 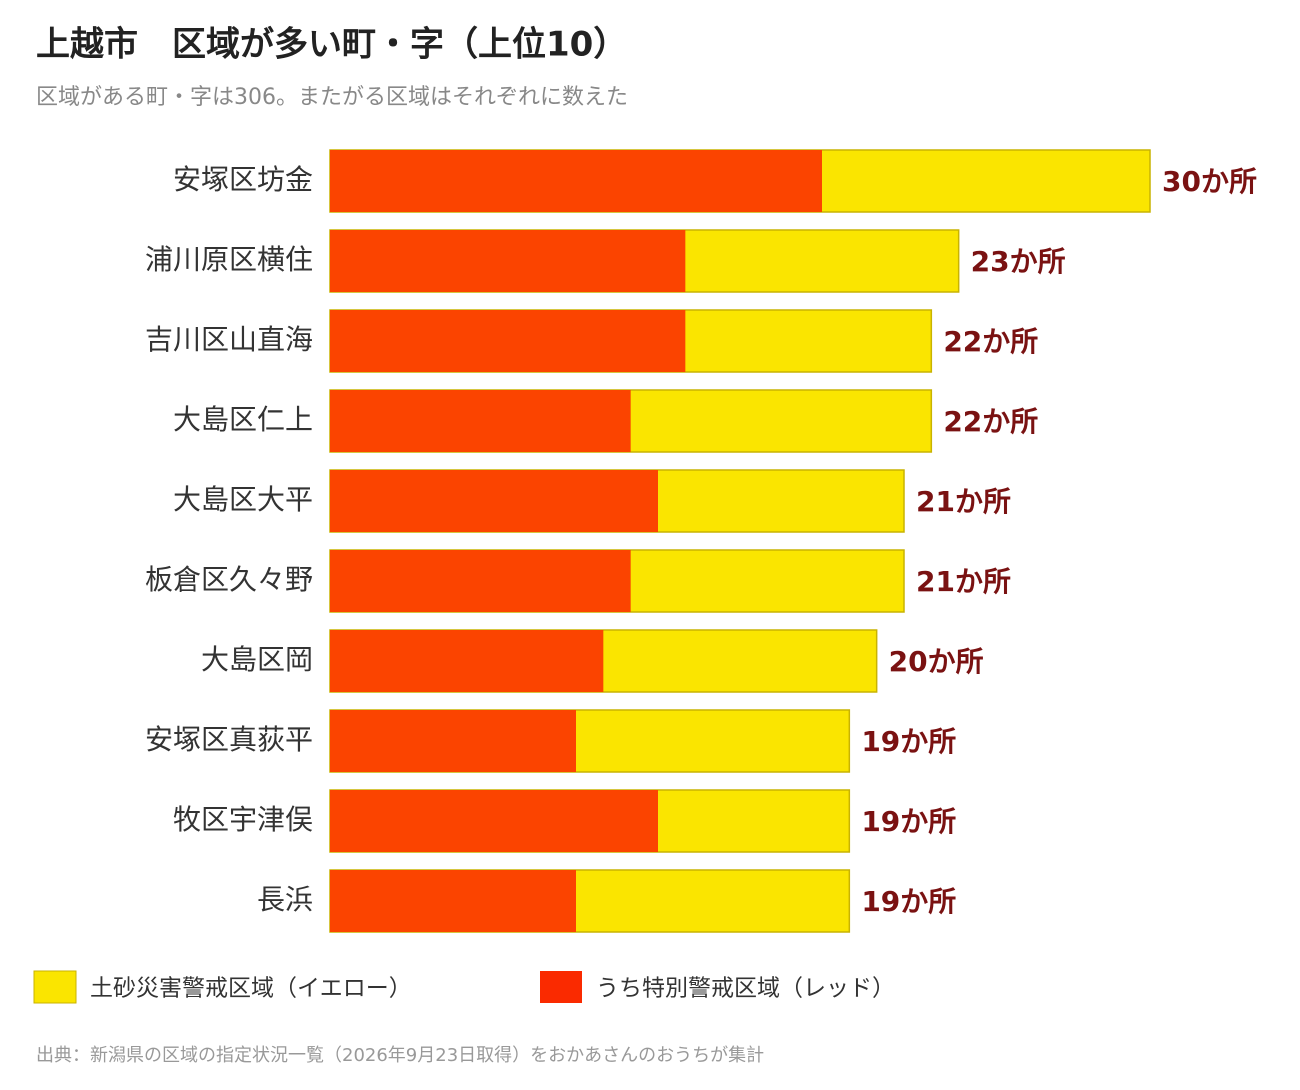 I want to click on chart-subtitle: 区域がある町・字は306。またがる区域はそれぞれに数えた, so click(x=332, y=97).